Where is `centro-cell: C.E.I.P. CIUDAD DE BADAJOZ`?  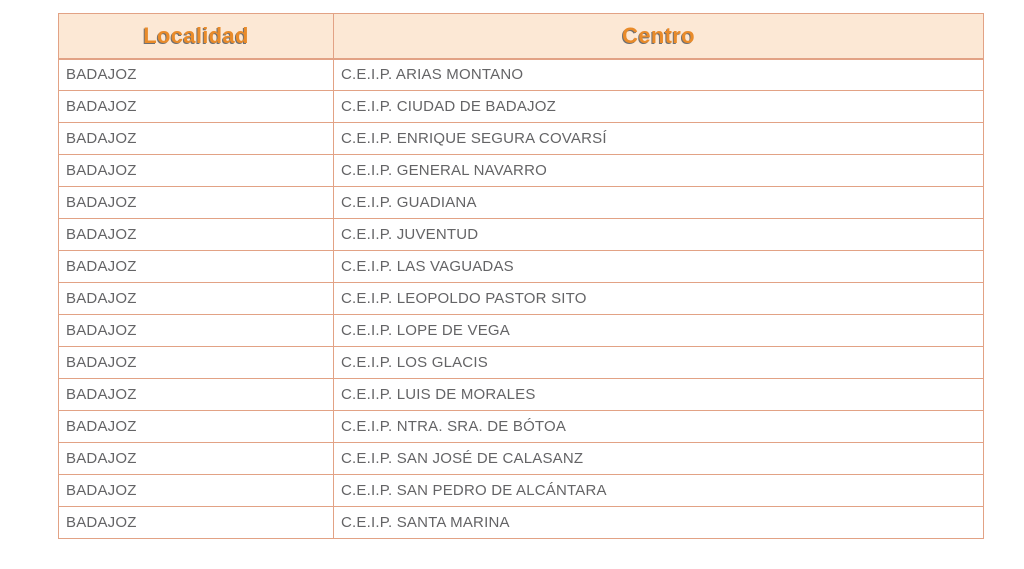 centro-cell: C.E.I.P. CIUDAD DE BADAJOZ is located at coordinates (658, 106).